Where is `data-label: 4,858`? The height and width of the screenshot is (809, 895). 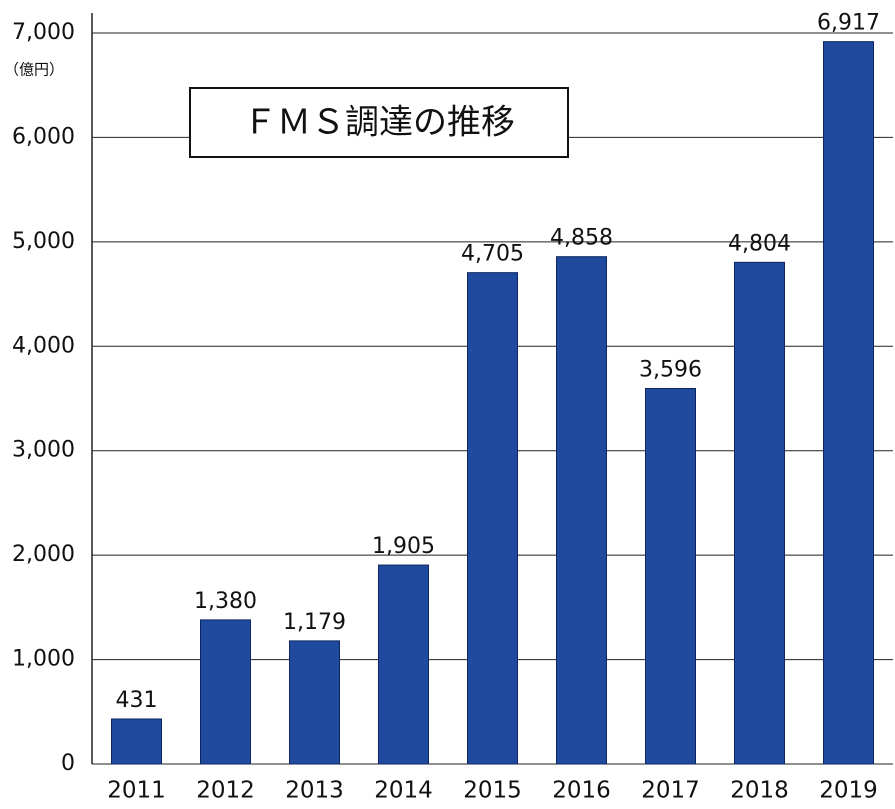 data-label: 4,858 is located at coordinates (581, 238).